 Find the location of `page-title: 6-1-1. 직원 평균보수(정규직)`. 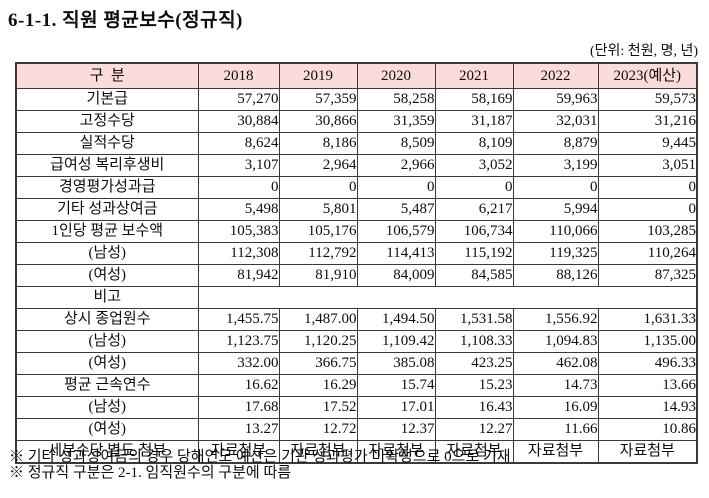

page-title: 6-1-1. 직원 평균보수(정규직) is located at coordinates (125, 20).